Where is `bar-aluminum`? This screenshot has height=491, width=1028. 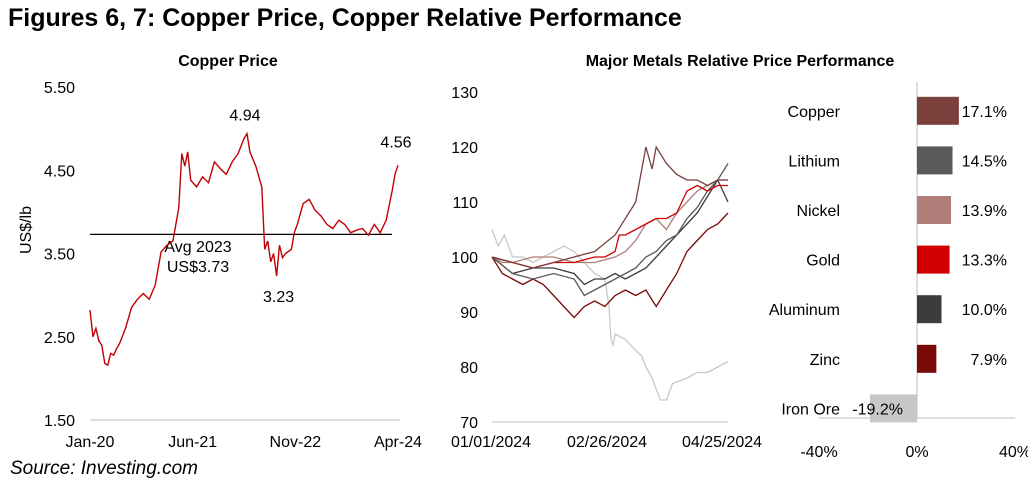
bar-aluminum is located at coordinates (929, 309).